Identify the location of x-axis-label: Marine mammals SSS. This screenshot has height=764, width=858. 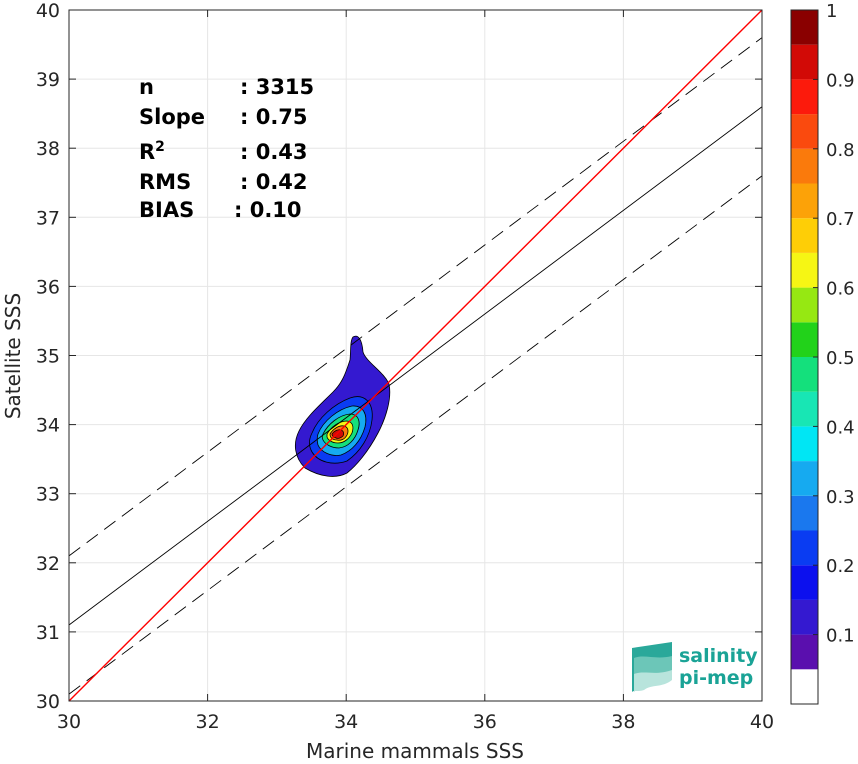
(415, 751).